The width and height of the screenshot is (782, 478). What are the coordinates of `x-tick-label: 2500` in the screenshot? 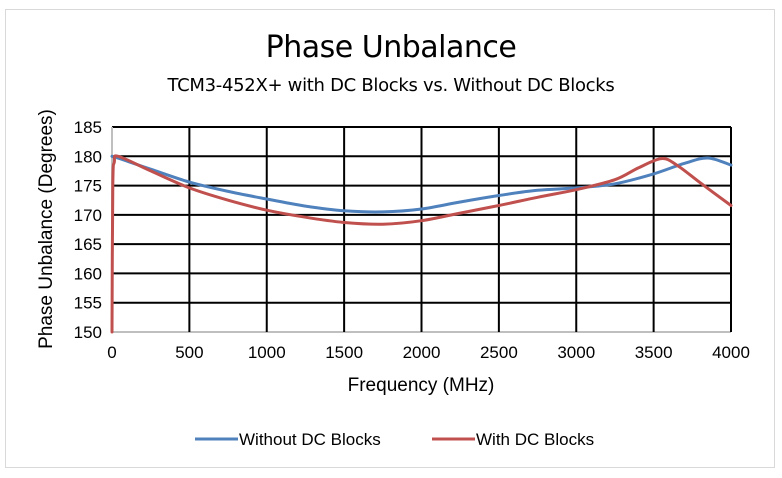 It's located at (499, 352).